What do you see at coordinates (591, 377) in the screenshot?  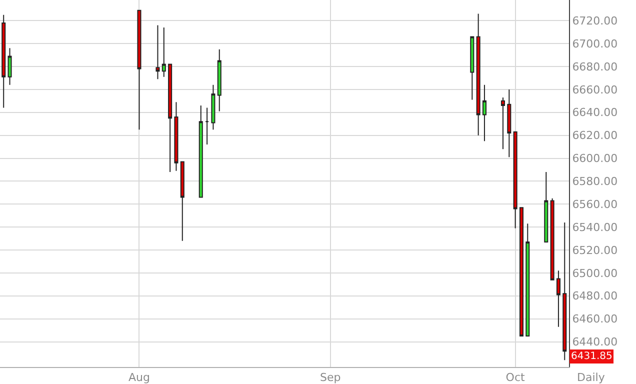 I see `text: Daily` at bounding box center [591, 377].